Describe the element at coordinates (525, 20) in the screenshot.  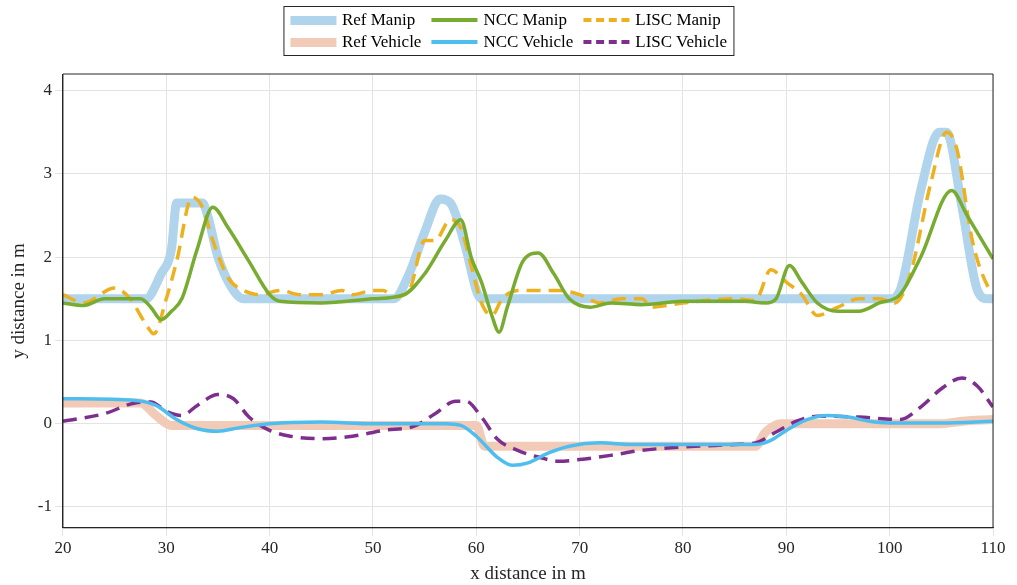
I see `legend-label: NCC Manip` at that location.